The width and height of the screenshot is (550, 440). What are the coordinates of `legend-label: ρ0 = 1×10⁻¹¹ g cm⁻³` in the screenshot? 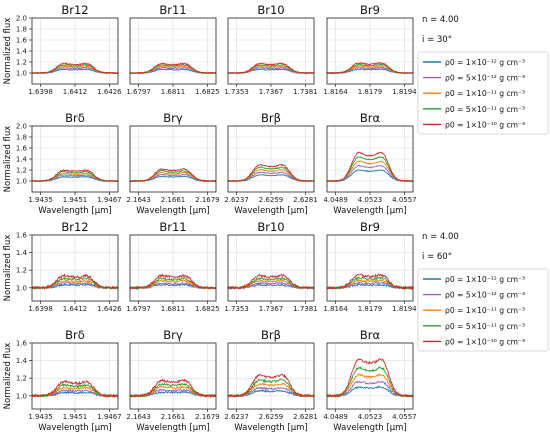 It's located at (485, 93).